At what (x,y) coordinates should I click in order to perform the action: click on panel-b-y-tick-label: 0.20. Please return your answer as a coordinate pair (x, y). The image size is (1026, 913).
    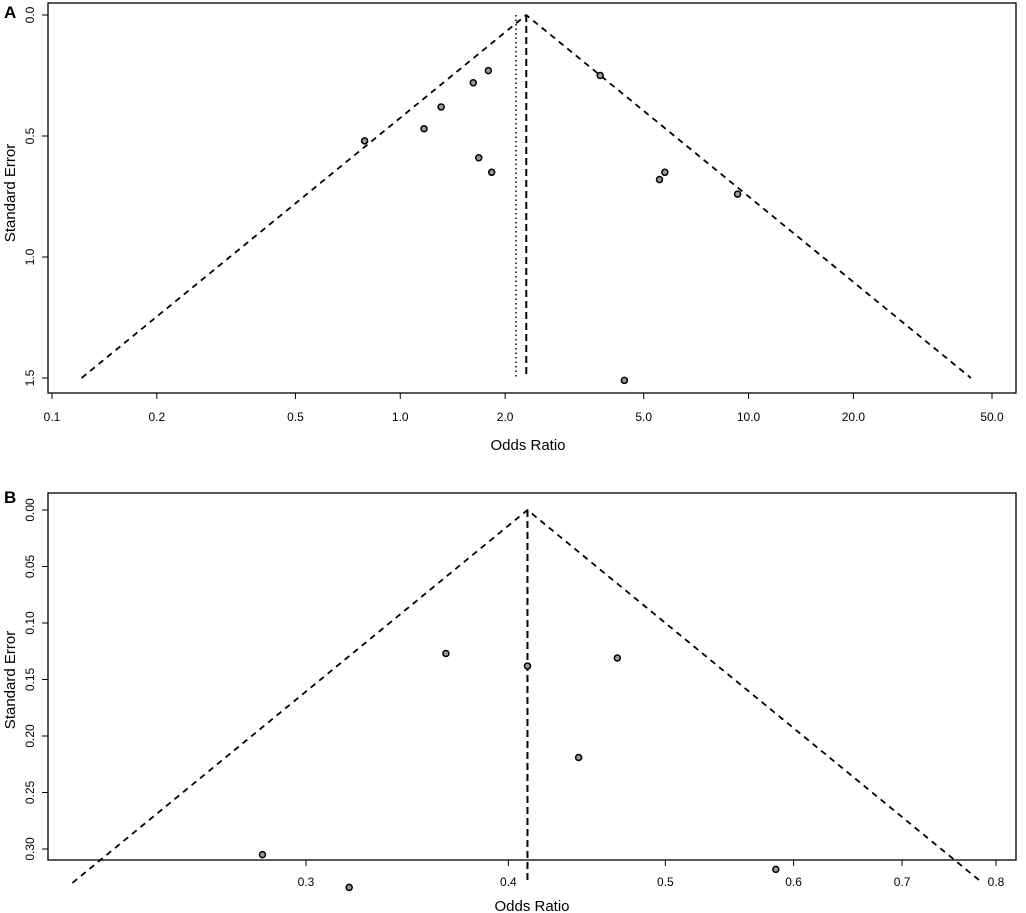
    Looking at the image, I should click on (30, 736).